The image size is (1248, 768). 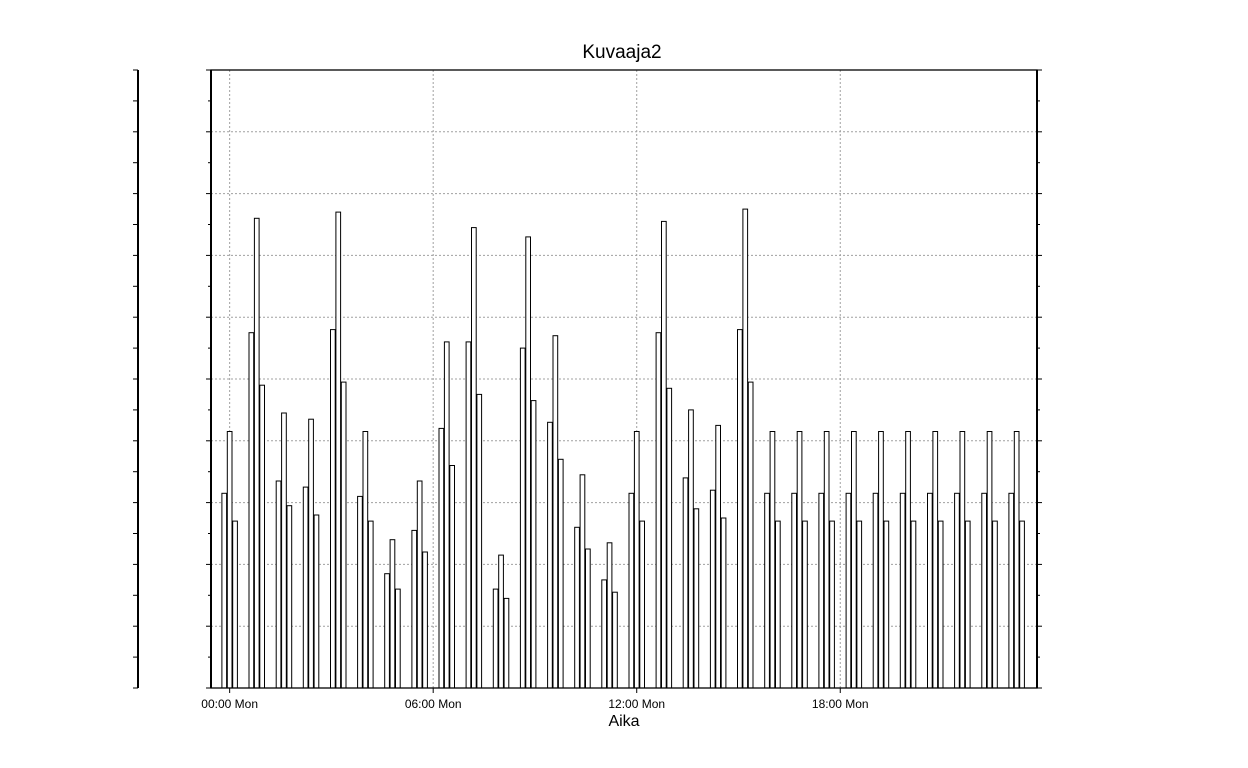 I want to click on x-tick-label: 06:00 Mon, so click(x=433, y=704).